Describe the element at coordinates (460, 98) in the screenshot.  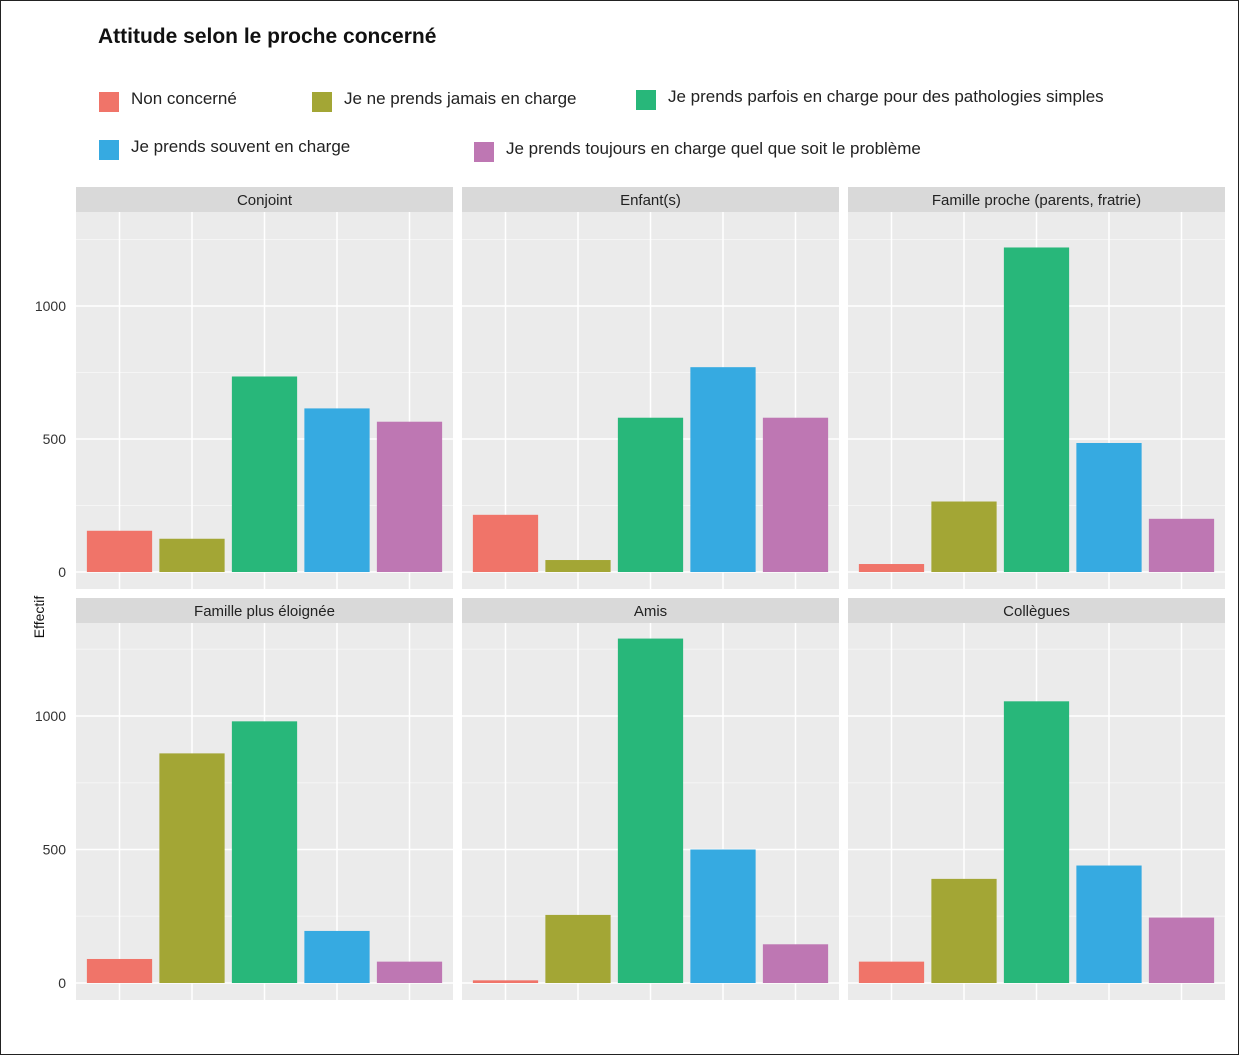
I see `legend-label: Je ne prends jamais en charge` at that location.